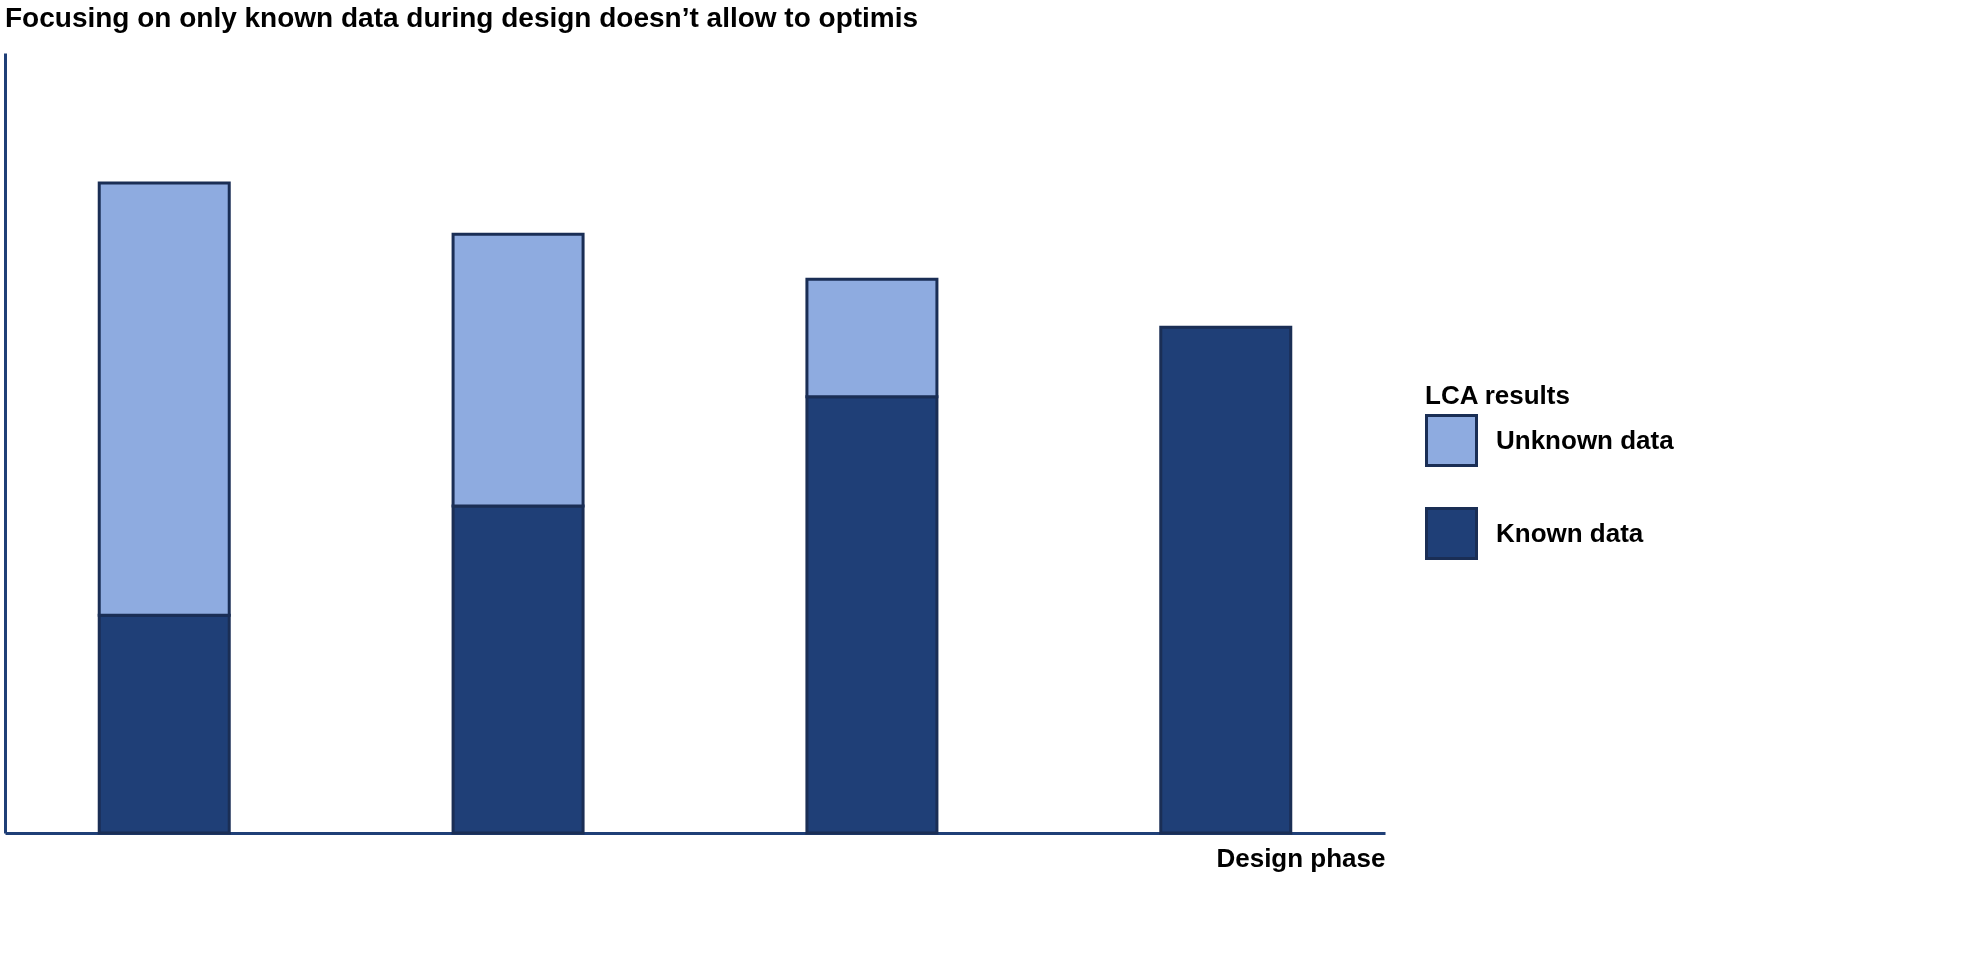  I want to click on legend-label: Known data, so click(1570, 532).